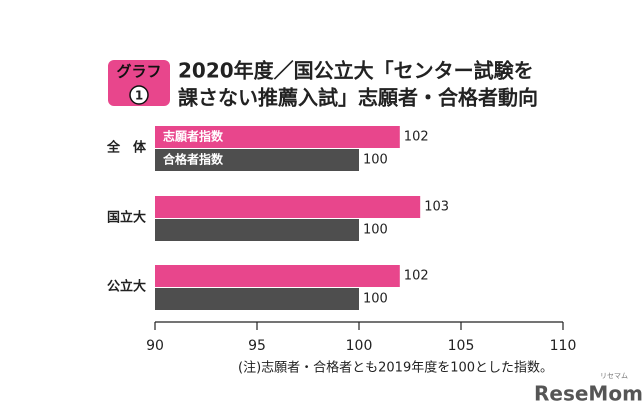 This screenshot has width=644, height=420. Describe the element at coordinates (395, 368) in the screenshot. I see `note: (注)志願者・合格者とも2019年度を100とした指数。` at that location.